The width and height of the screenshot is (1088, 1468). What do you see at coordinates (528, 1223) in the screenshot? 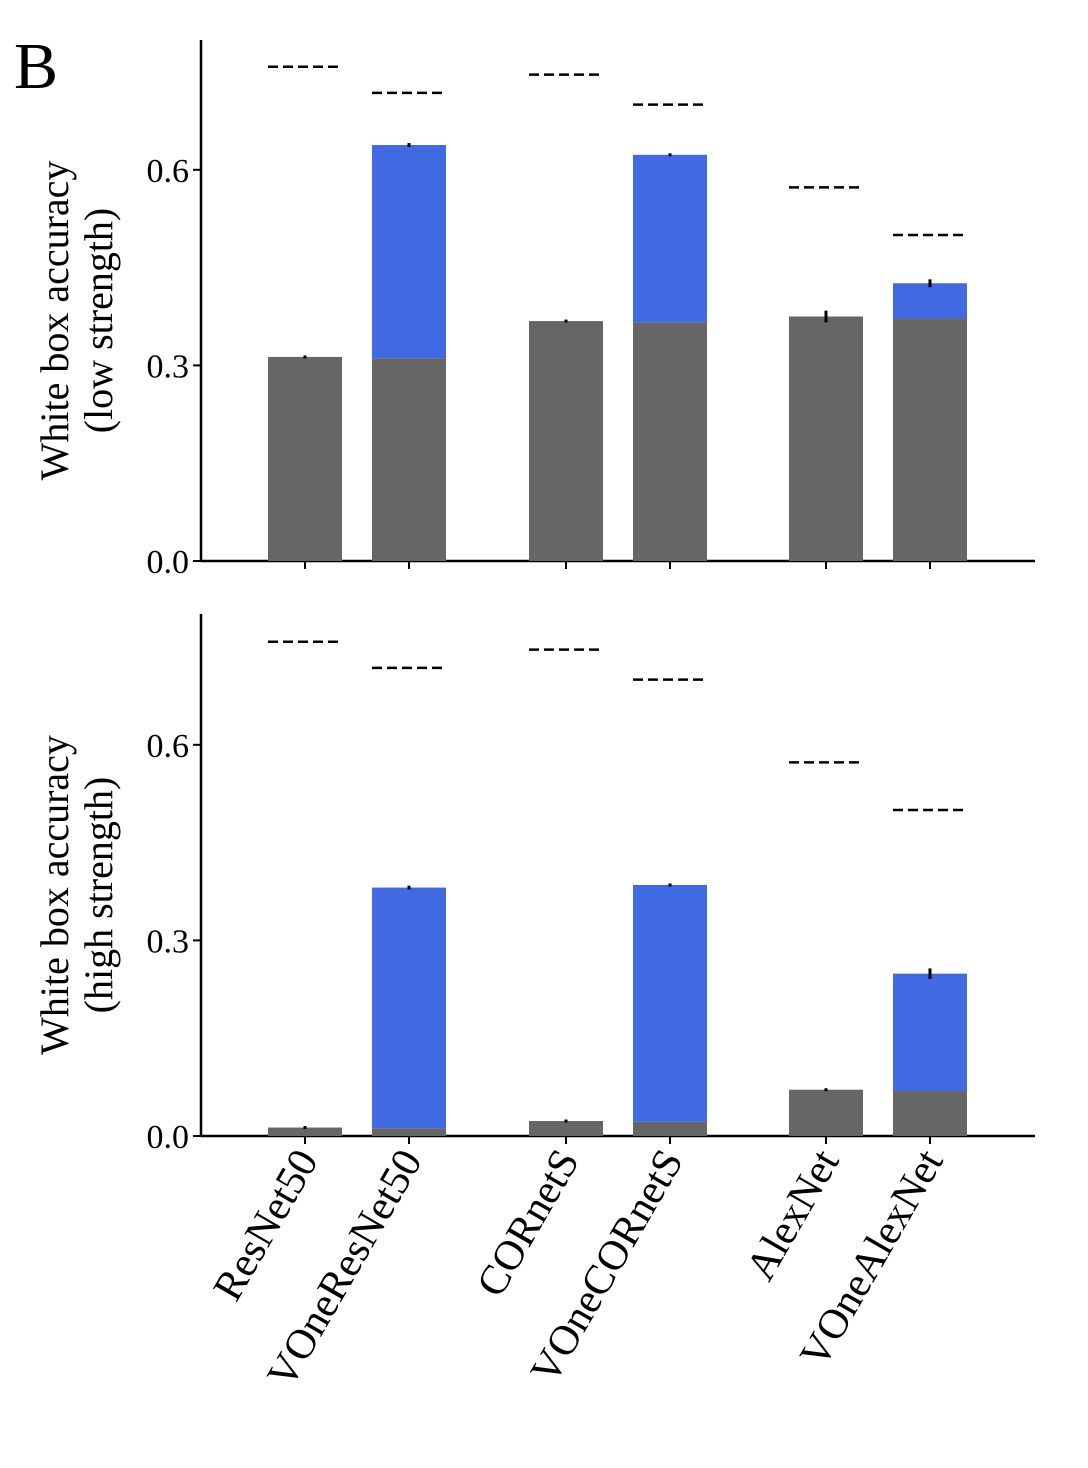
I see `category-label-cornets: CORnetS` at bounding box center [528, 1223].